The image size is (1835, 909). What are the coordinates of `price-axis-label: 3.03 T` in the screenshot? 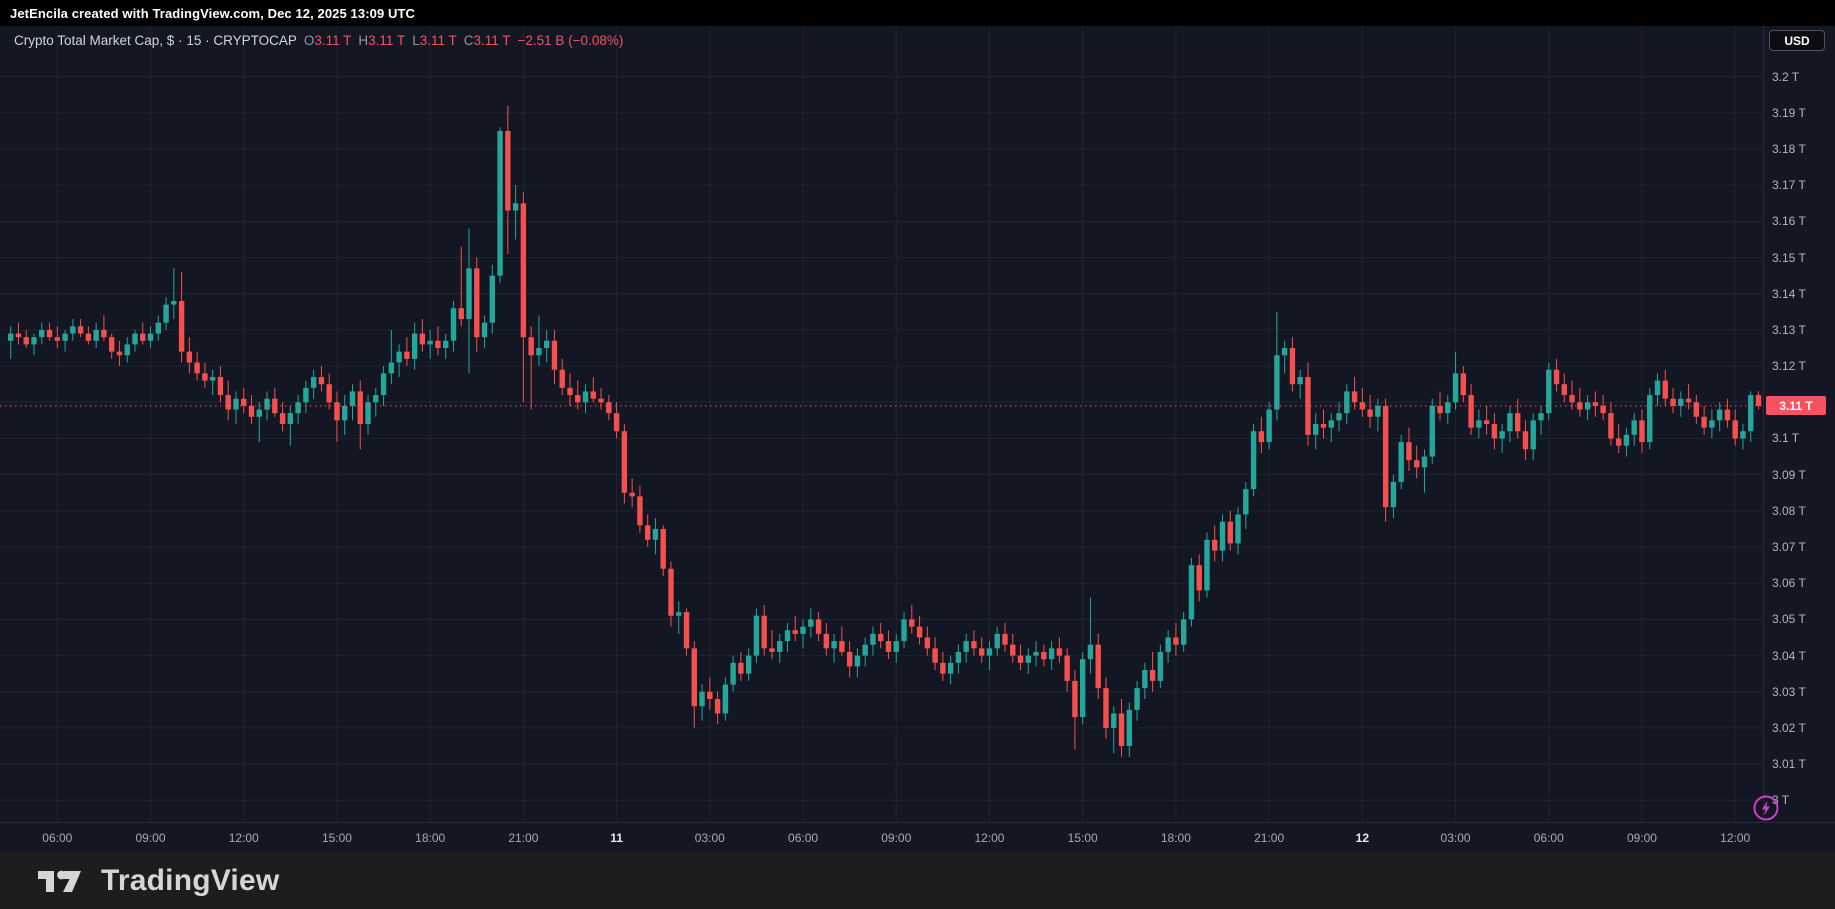 It's located at (1789, 691).